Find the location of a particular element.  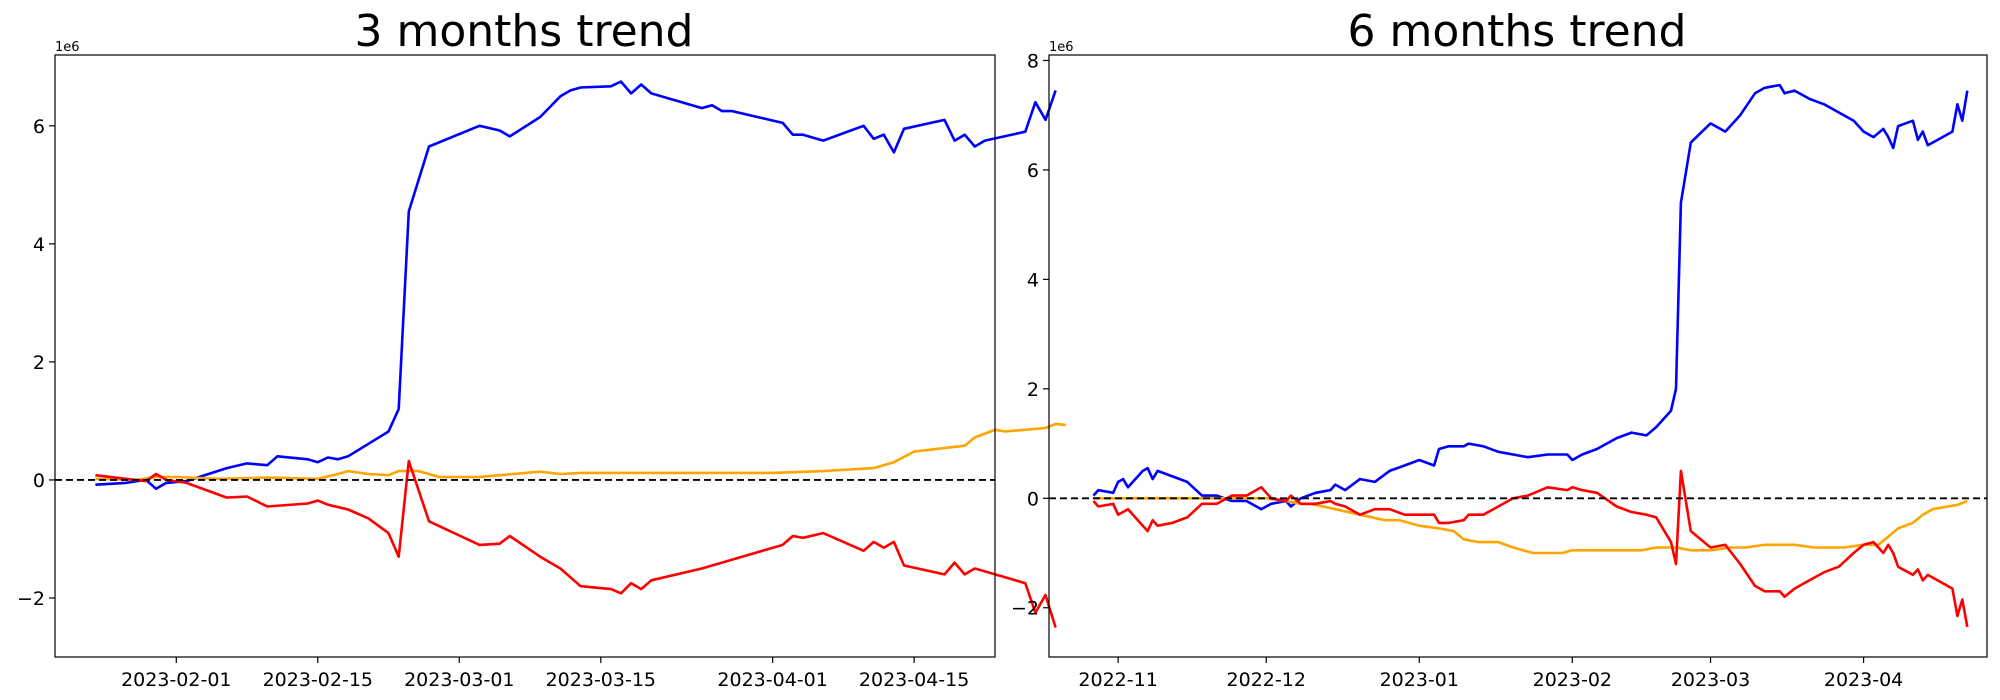

x-tick-label: 2023-04 is located at coordinates (1863, 680).